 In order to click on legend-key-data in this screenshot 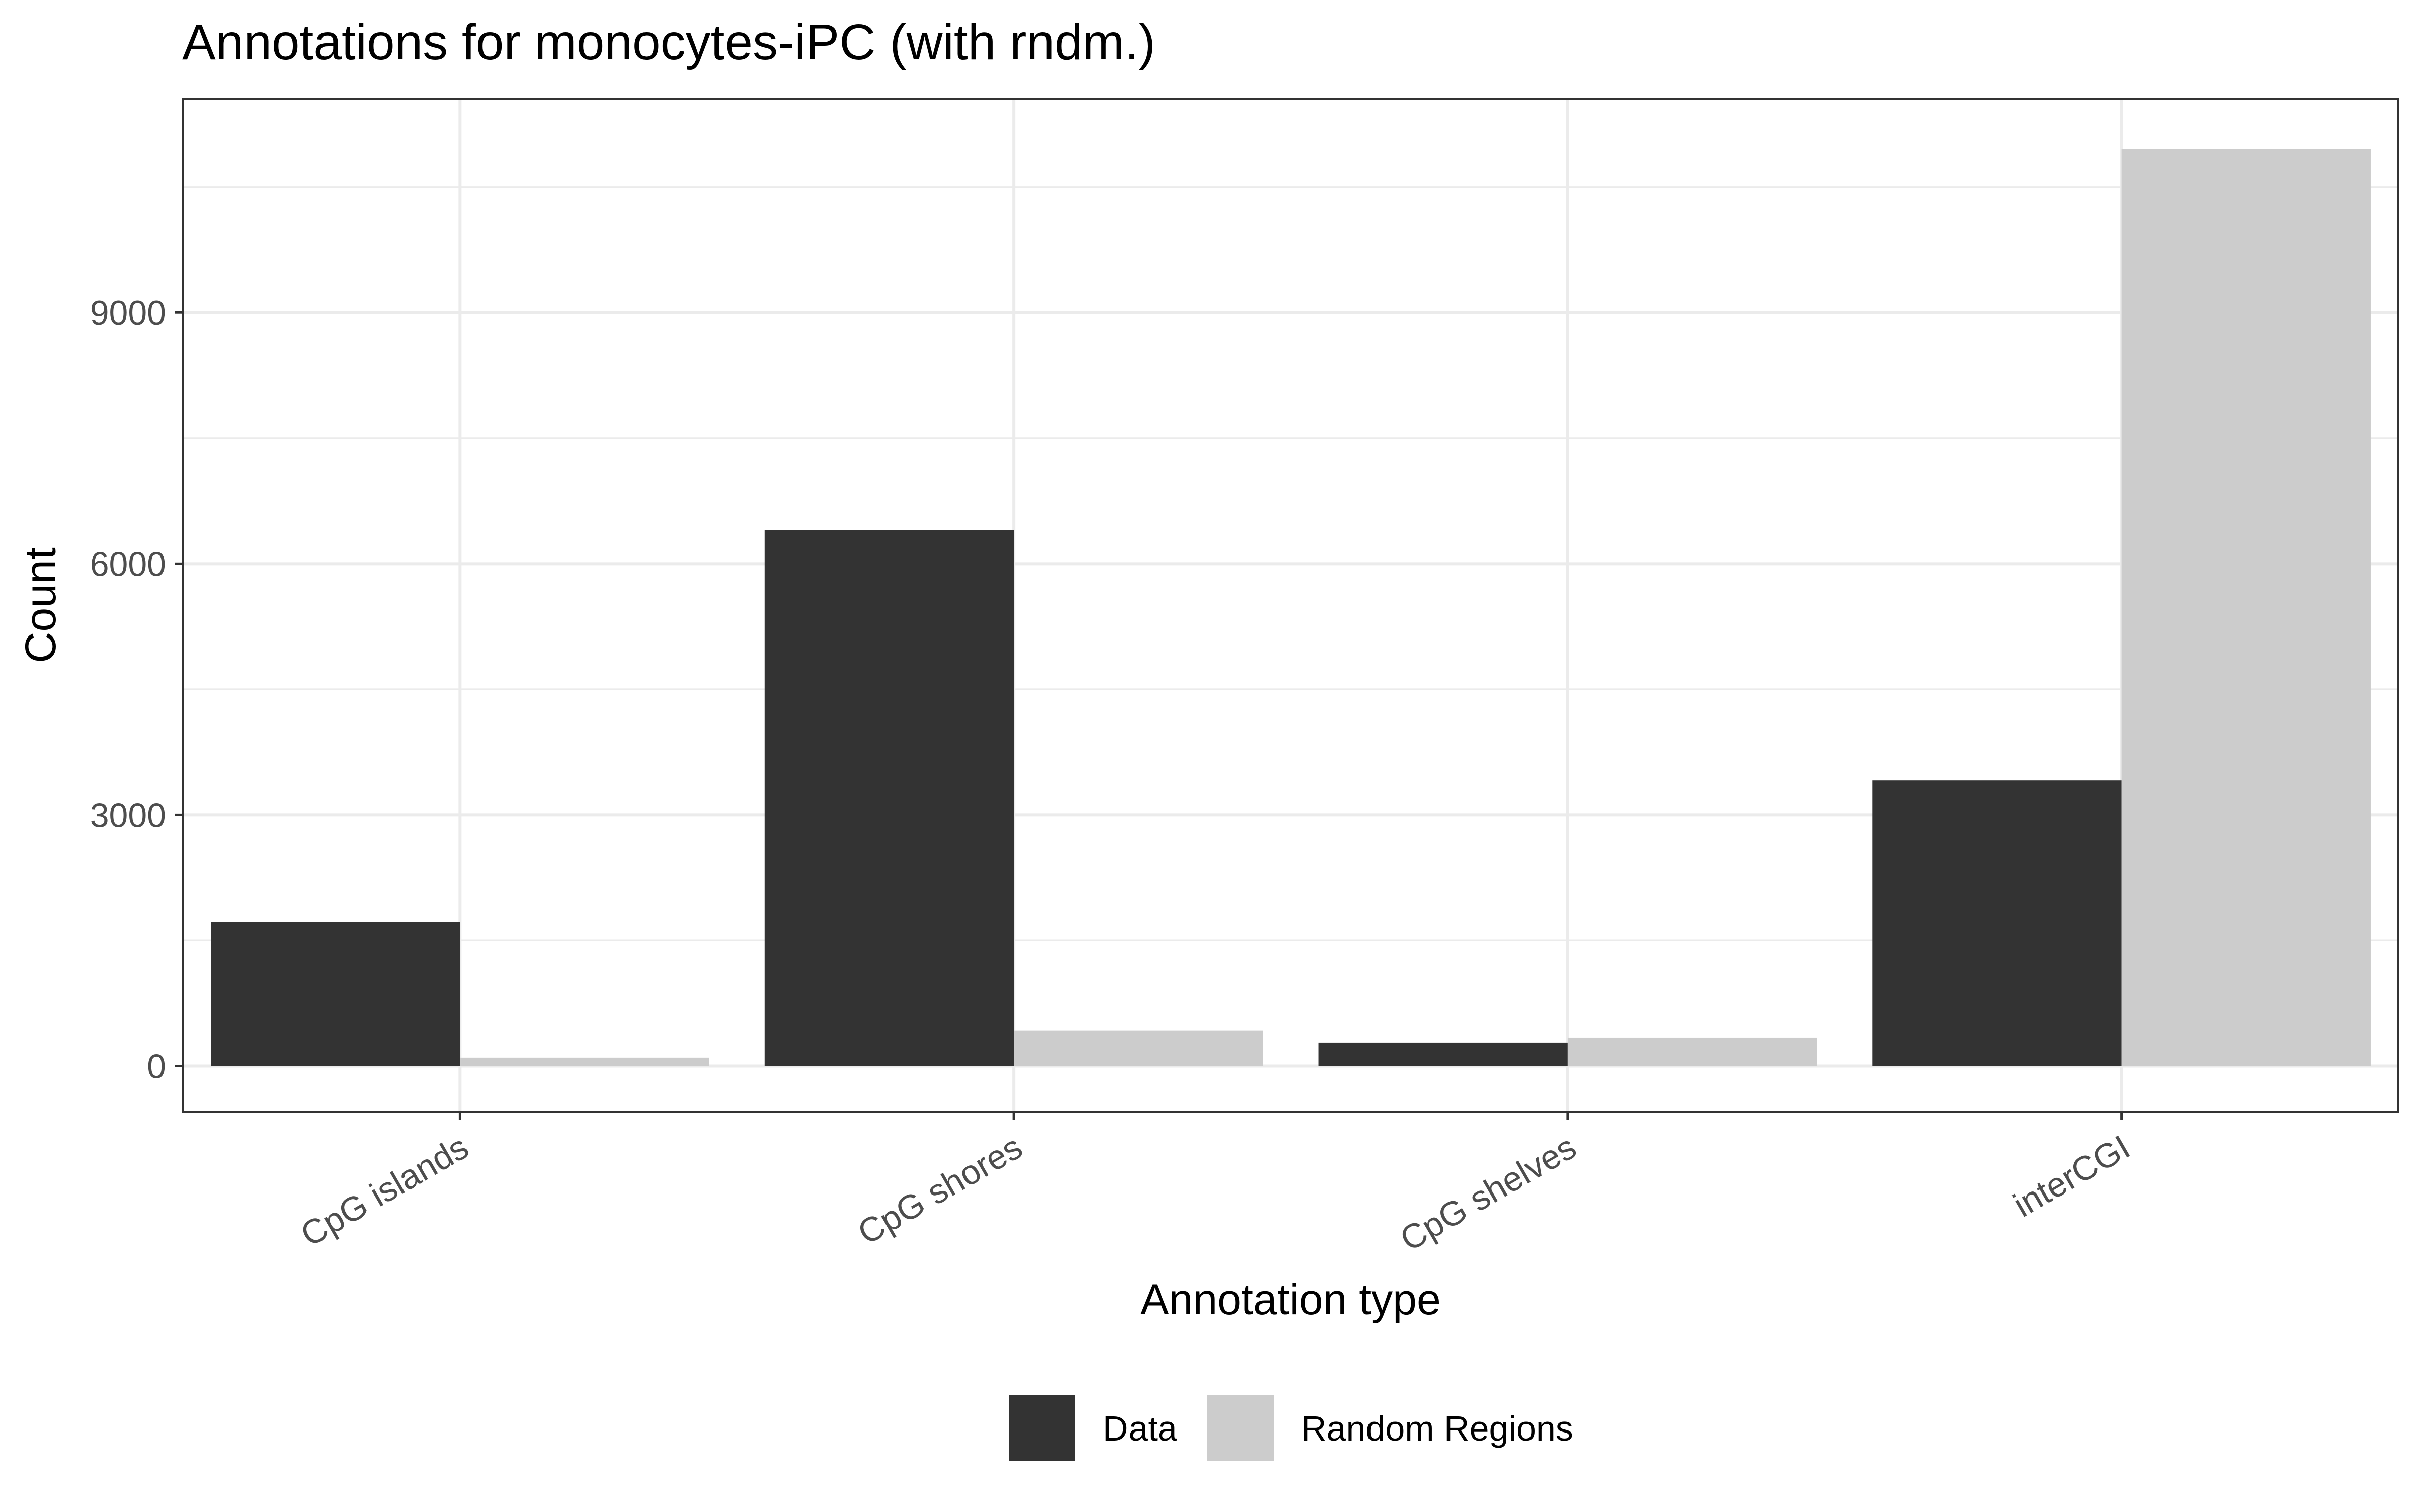, I will do `click(1042, 1428)`.